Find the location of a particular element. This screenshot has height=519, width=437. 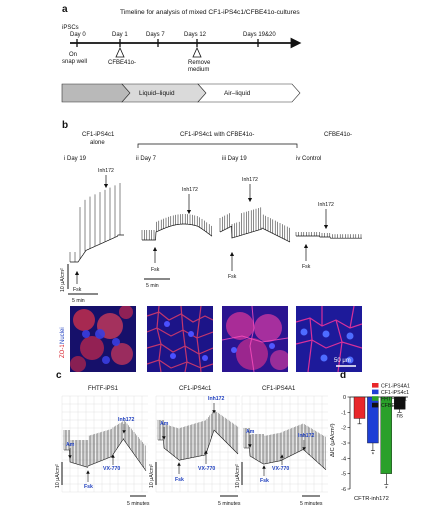

c2-am-label: Am is located at coordinates (164, 424).